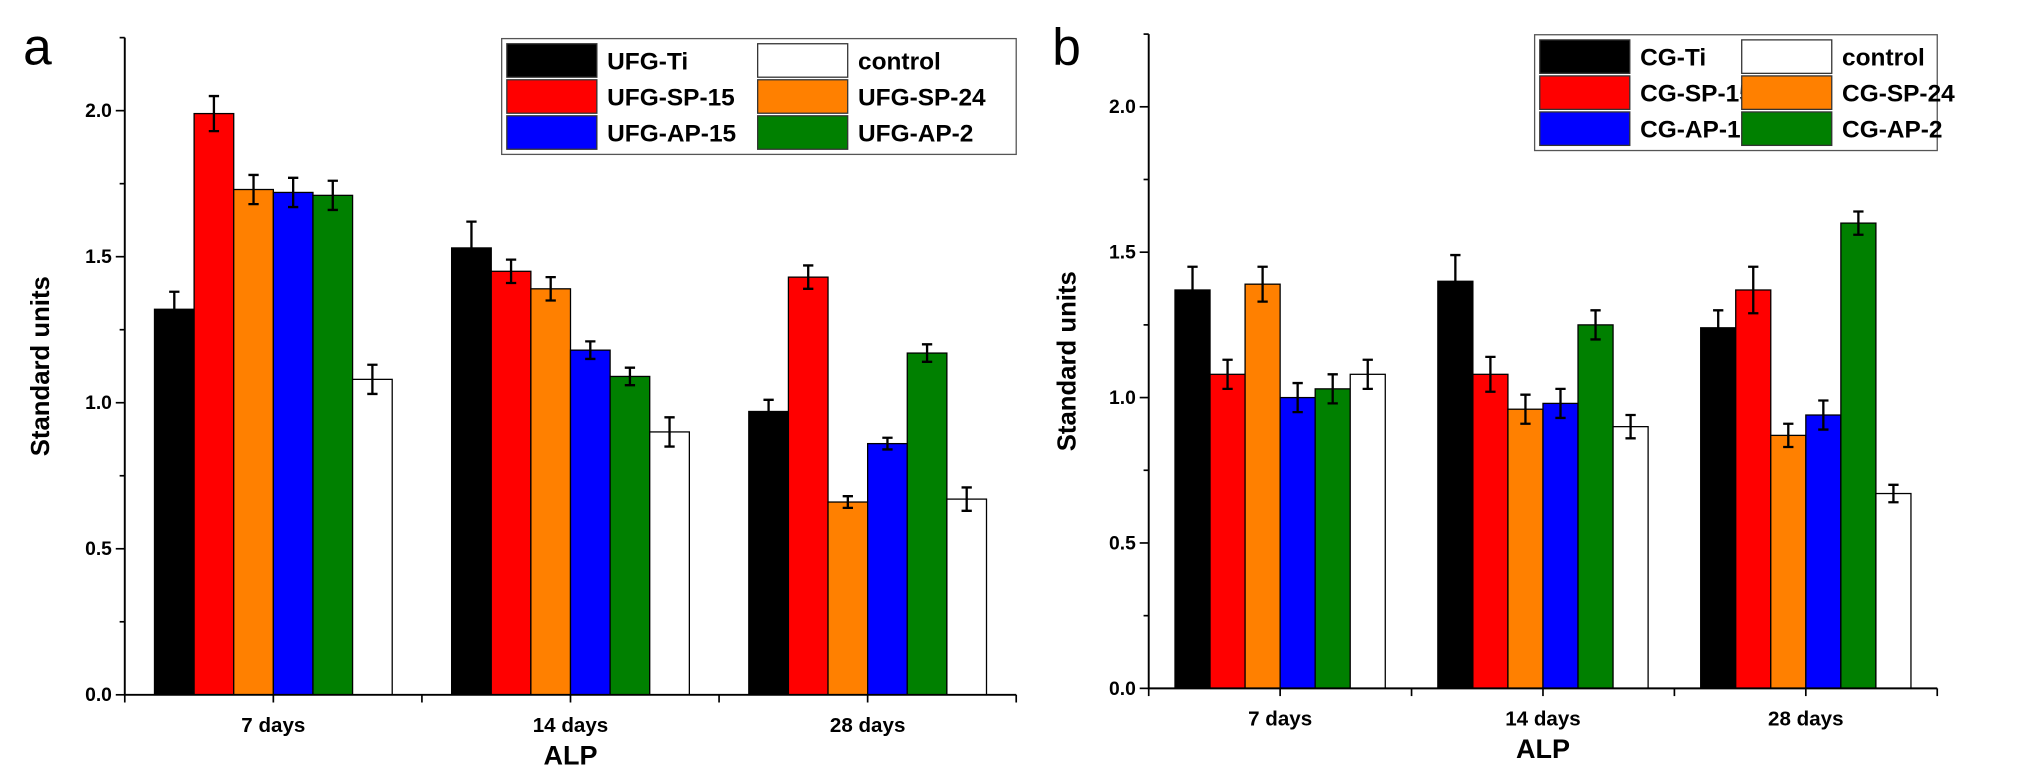 This screenshot has height=781, width=2026. What do you see at coordinates (1883, 58) in the screenshot?
I see `legend-label: control` at bounding box center [1883, 58].